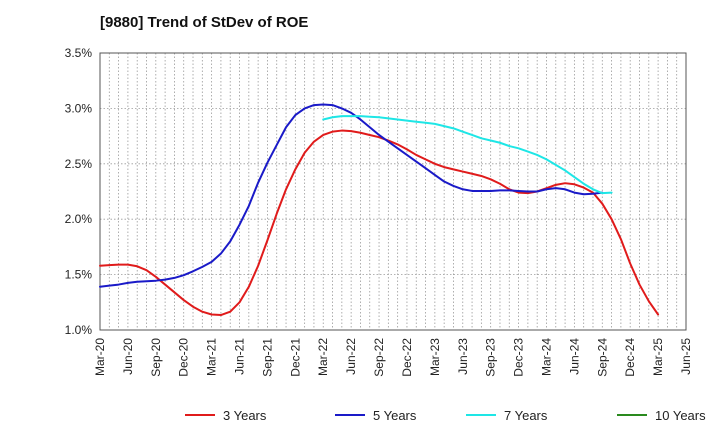 The image size is (720, 440). Describe the element at coordinates (574, 356) in the screenshot. I see `x-tick-label: Jun-24` at that location.